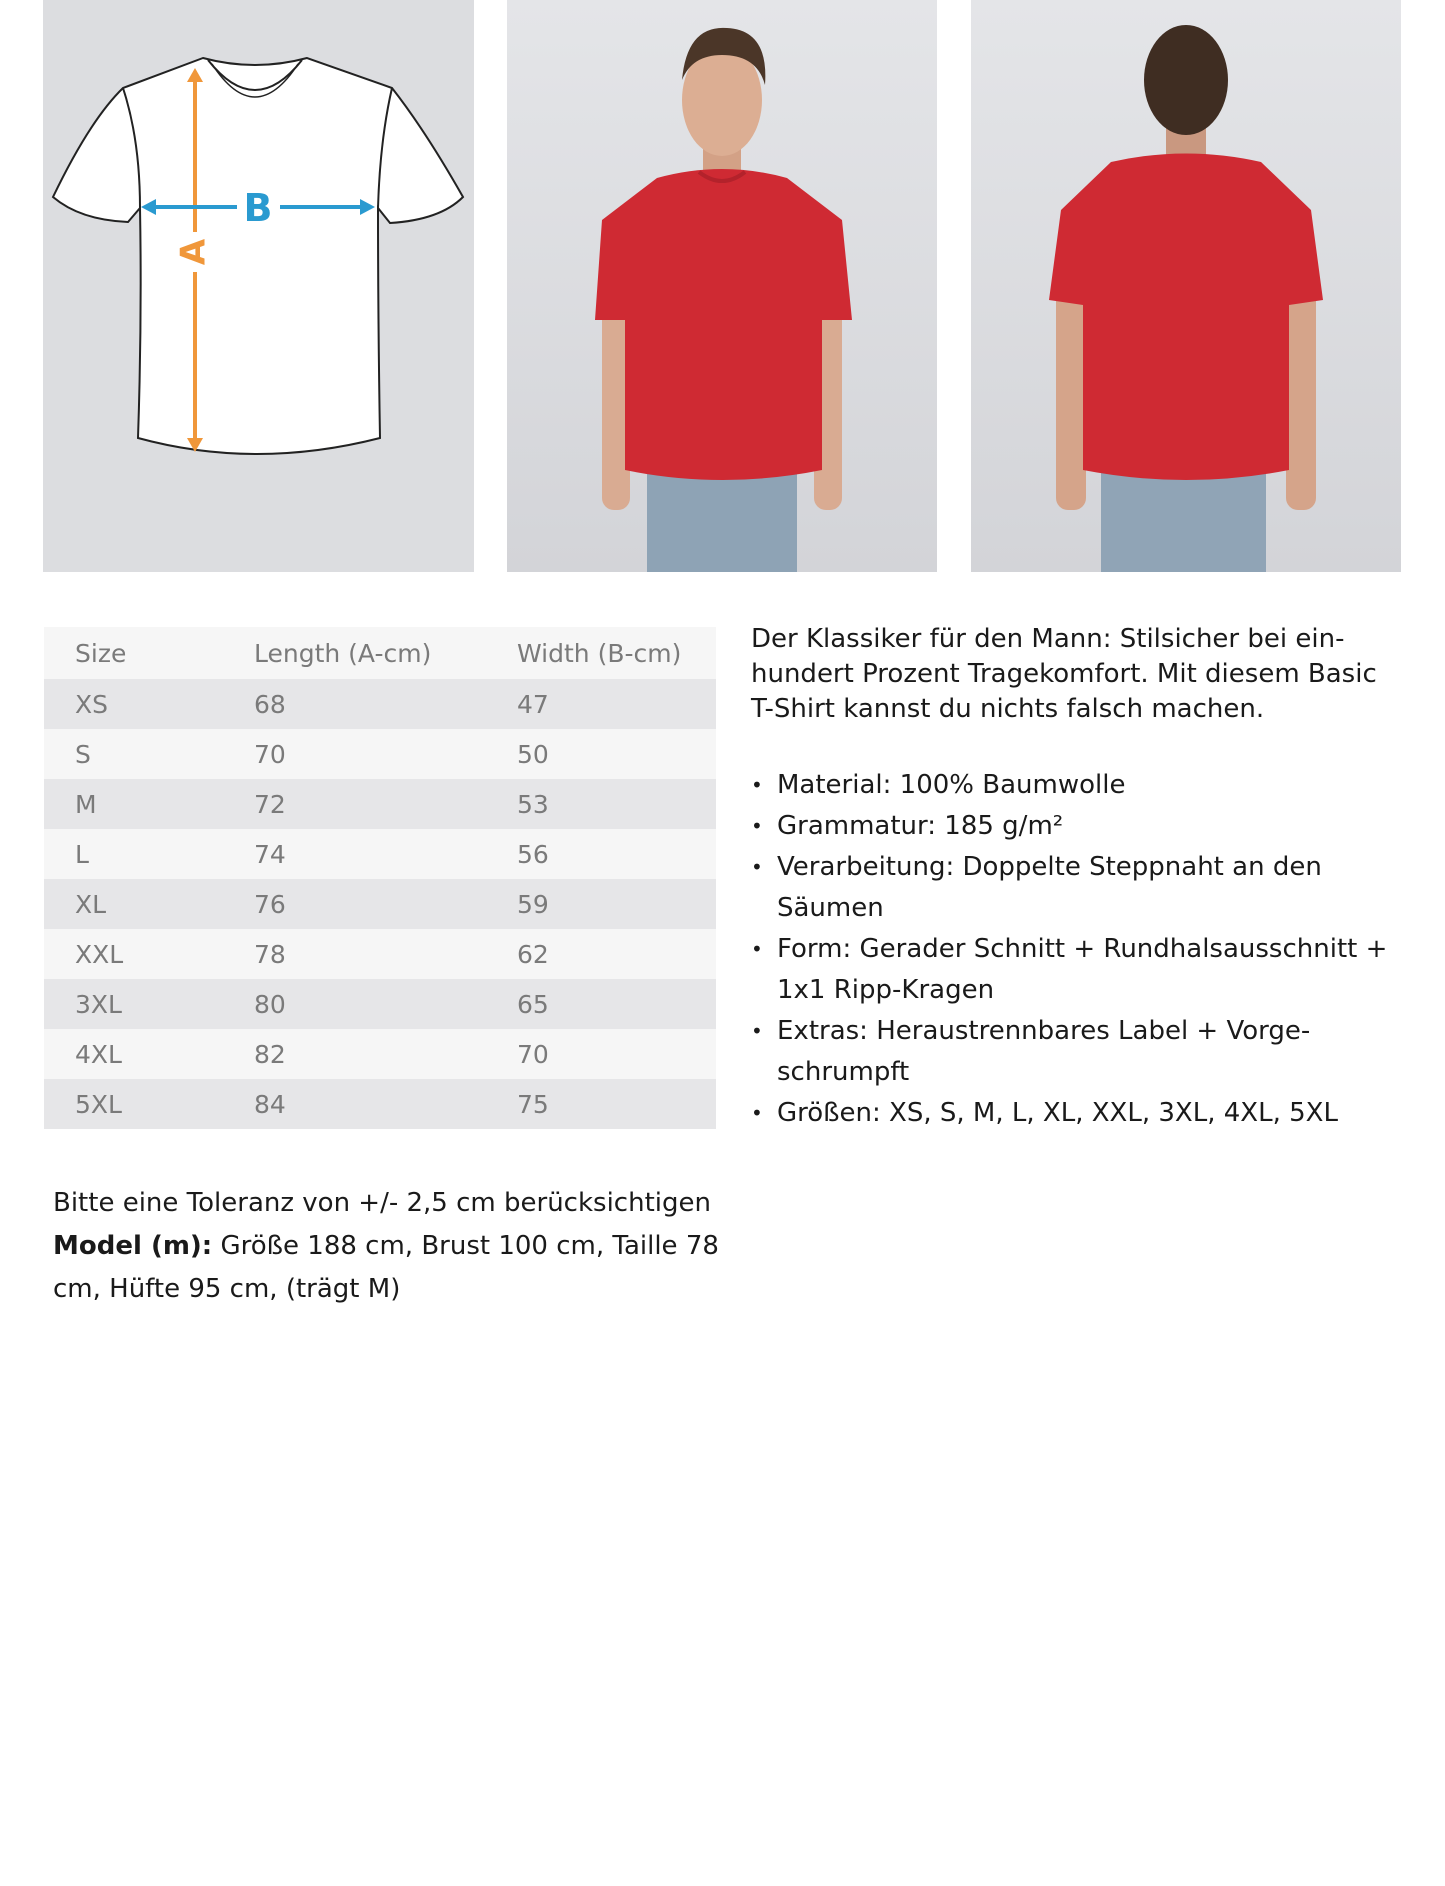  What do you see at coordinates (149, 653) in the screenshot?
I see `header-size: Size` at bounding box center [149, 653].